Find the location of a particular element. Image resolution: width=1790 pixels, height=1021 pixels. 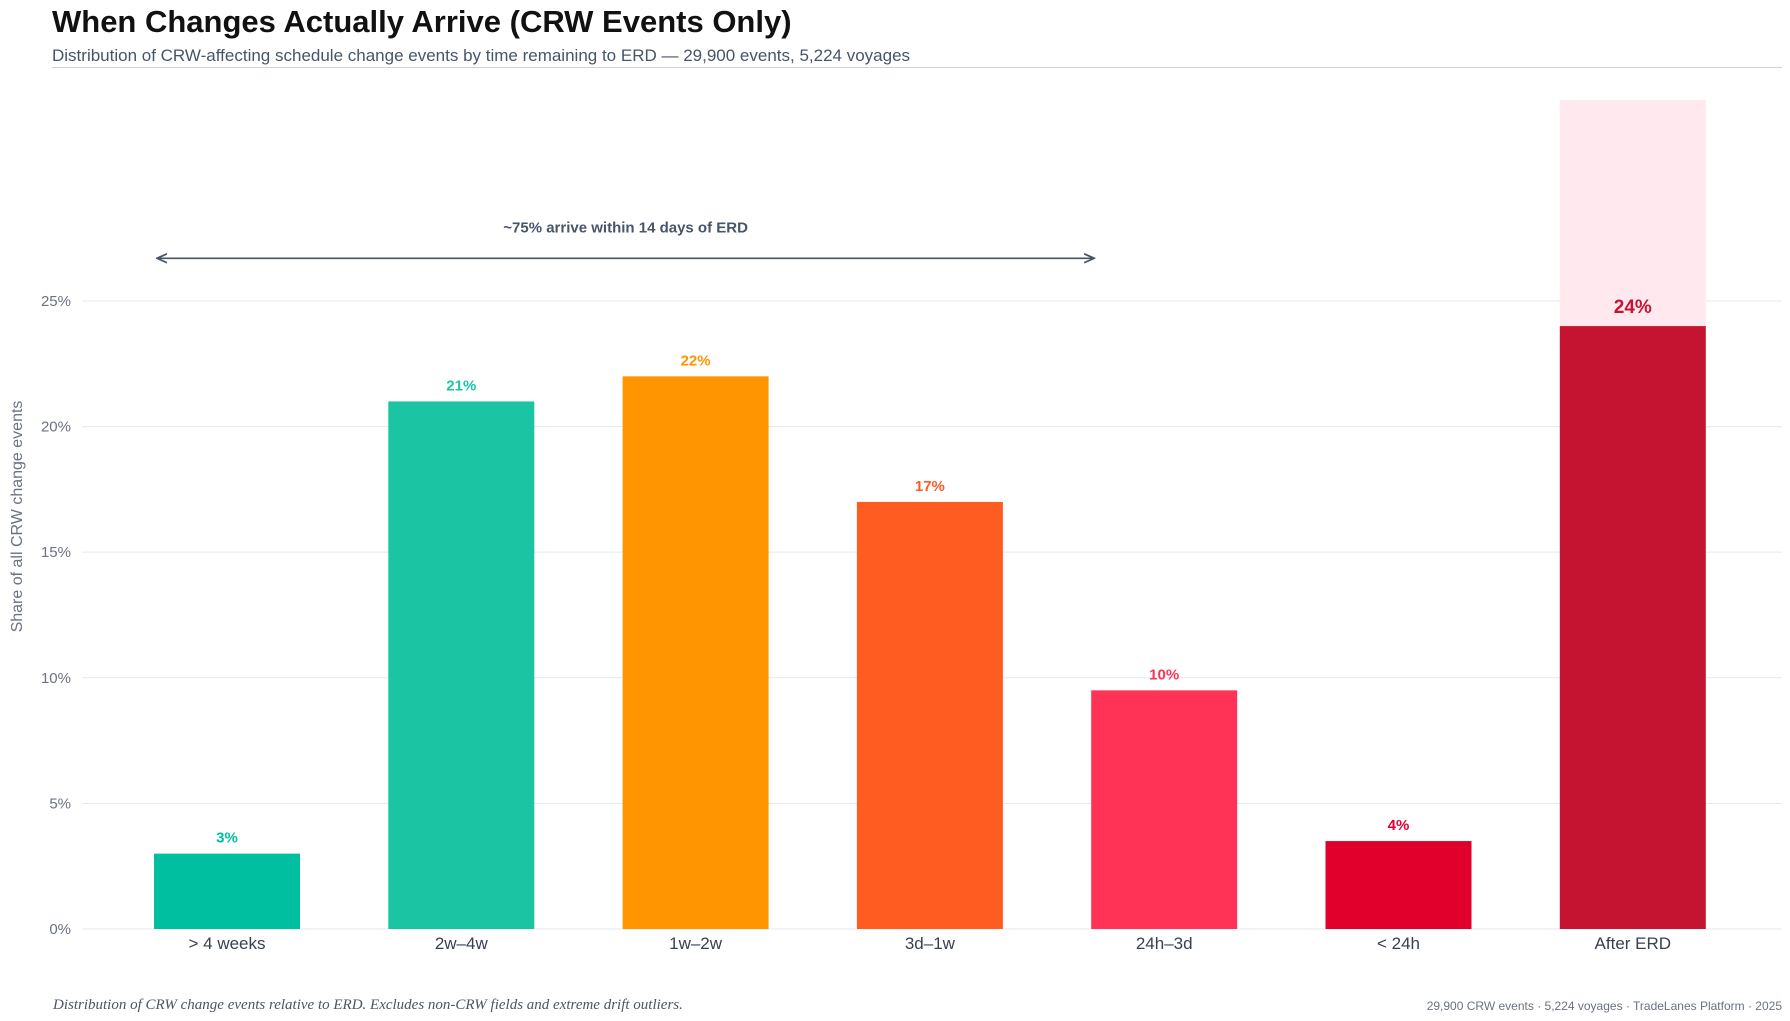

bar-value-label: 3% is located at coordinates (227, 838).